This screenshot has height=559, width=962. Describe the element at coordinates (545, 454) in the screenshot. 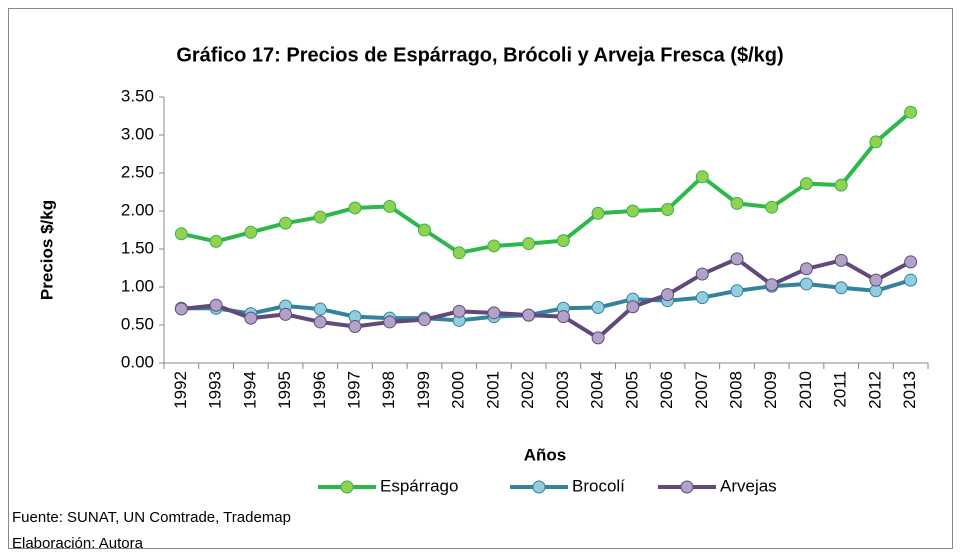

I see `x-axis-label: Años` at that location.